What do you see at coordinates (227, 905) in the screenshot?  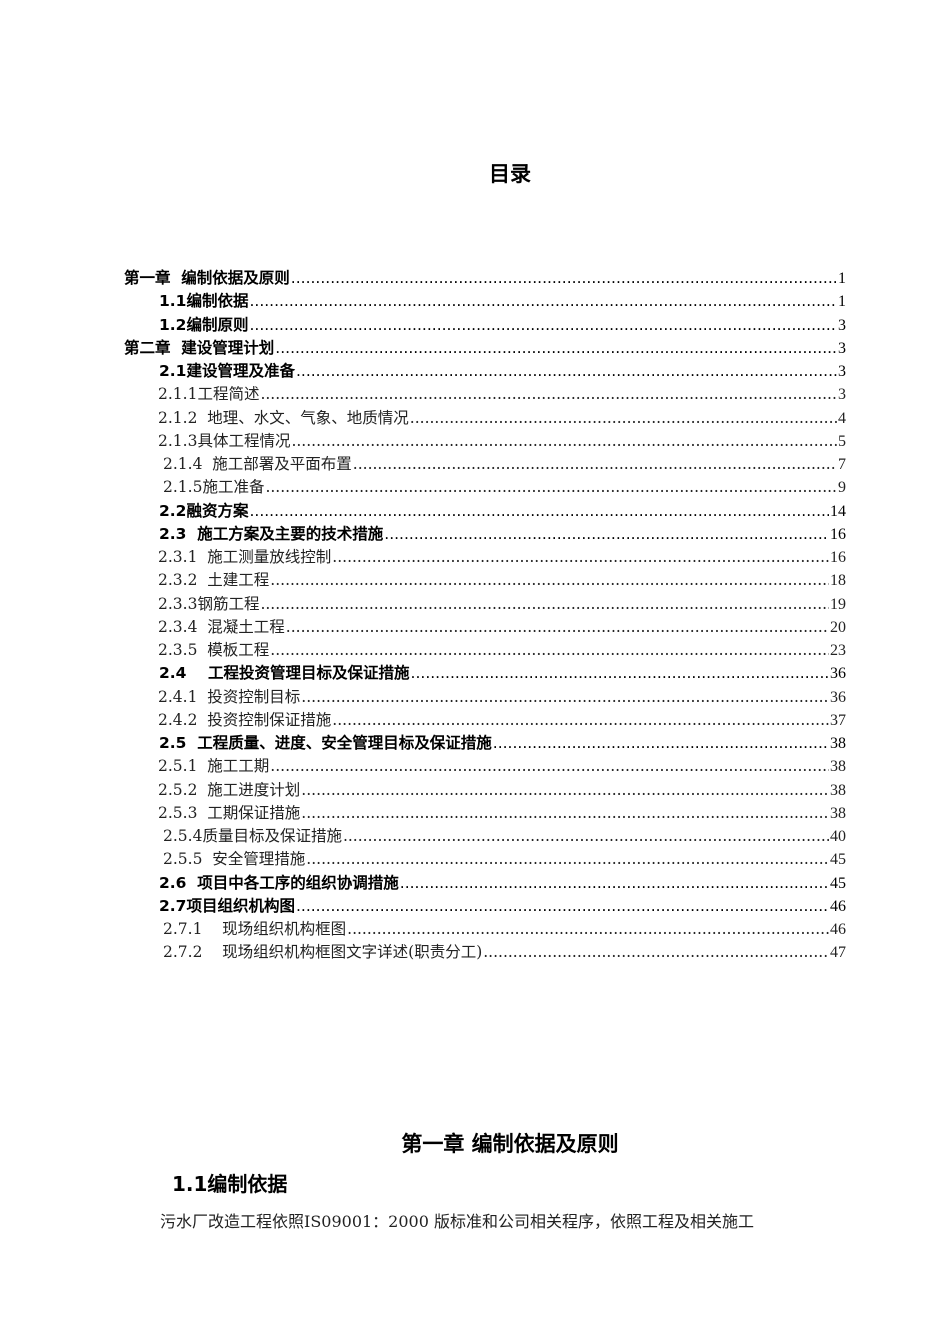 I see `toc-entry-label: 2.7项目组织机构图` at bounding box center [227, 905].